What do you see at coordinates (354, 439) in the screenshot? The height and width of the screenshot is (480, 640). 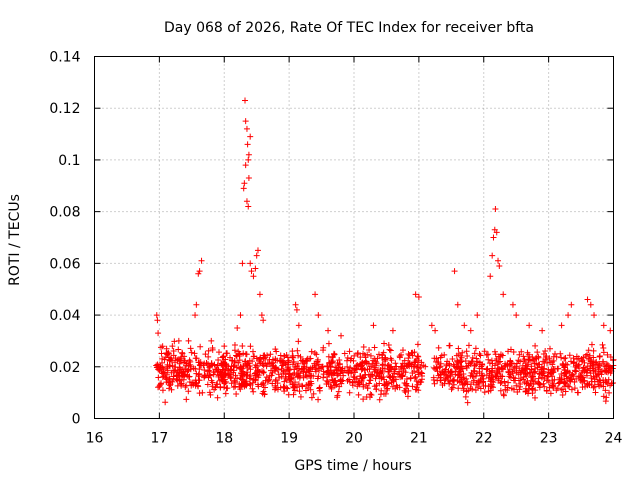 I see `x-tick-labels: 16 17 18 19 20 21 22 23 24` at bounding box center [354, 439].